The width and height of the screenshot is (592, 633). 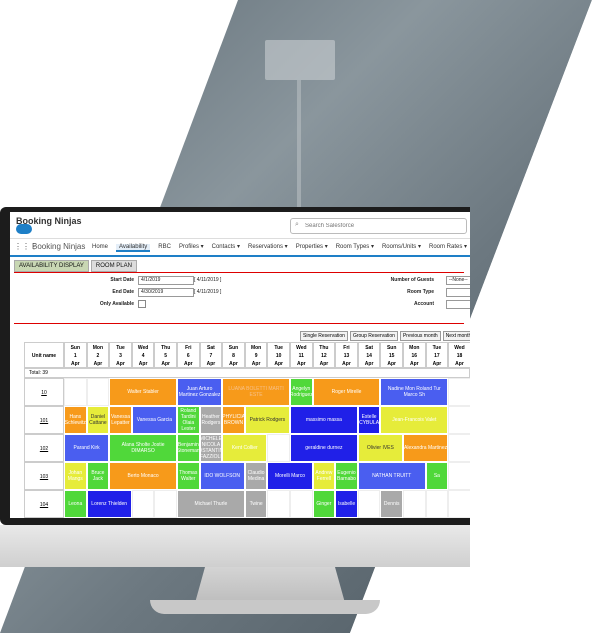 I want to click on booking-block: Eugenio Barnabo, so click(x=346, y=476).